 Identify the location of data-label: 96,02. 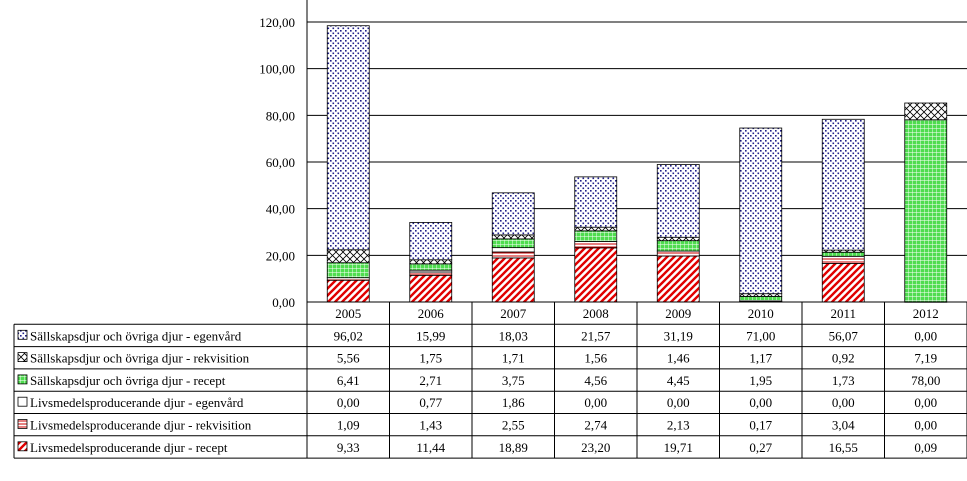
(348, 335).